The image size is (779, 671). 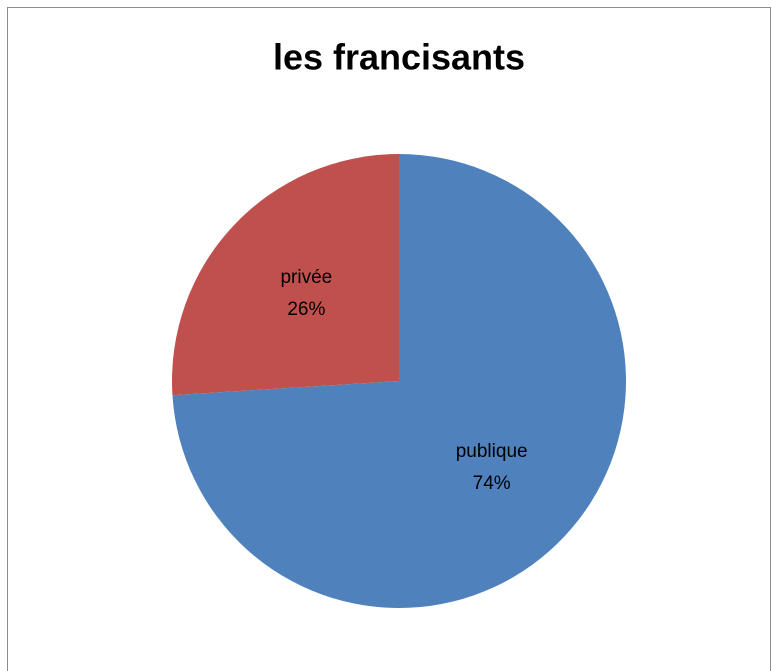 What do you see at coordinates (399, 57) in the screenshot?
I see `chart-title: les francisants` at bounding box center [399, 57].